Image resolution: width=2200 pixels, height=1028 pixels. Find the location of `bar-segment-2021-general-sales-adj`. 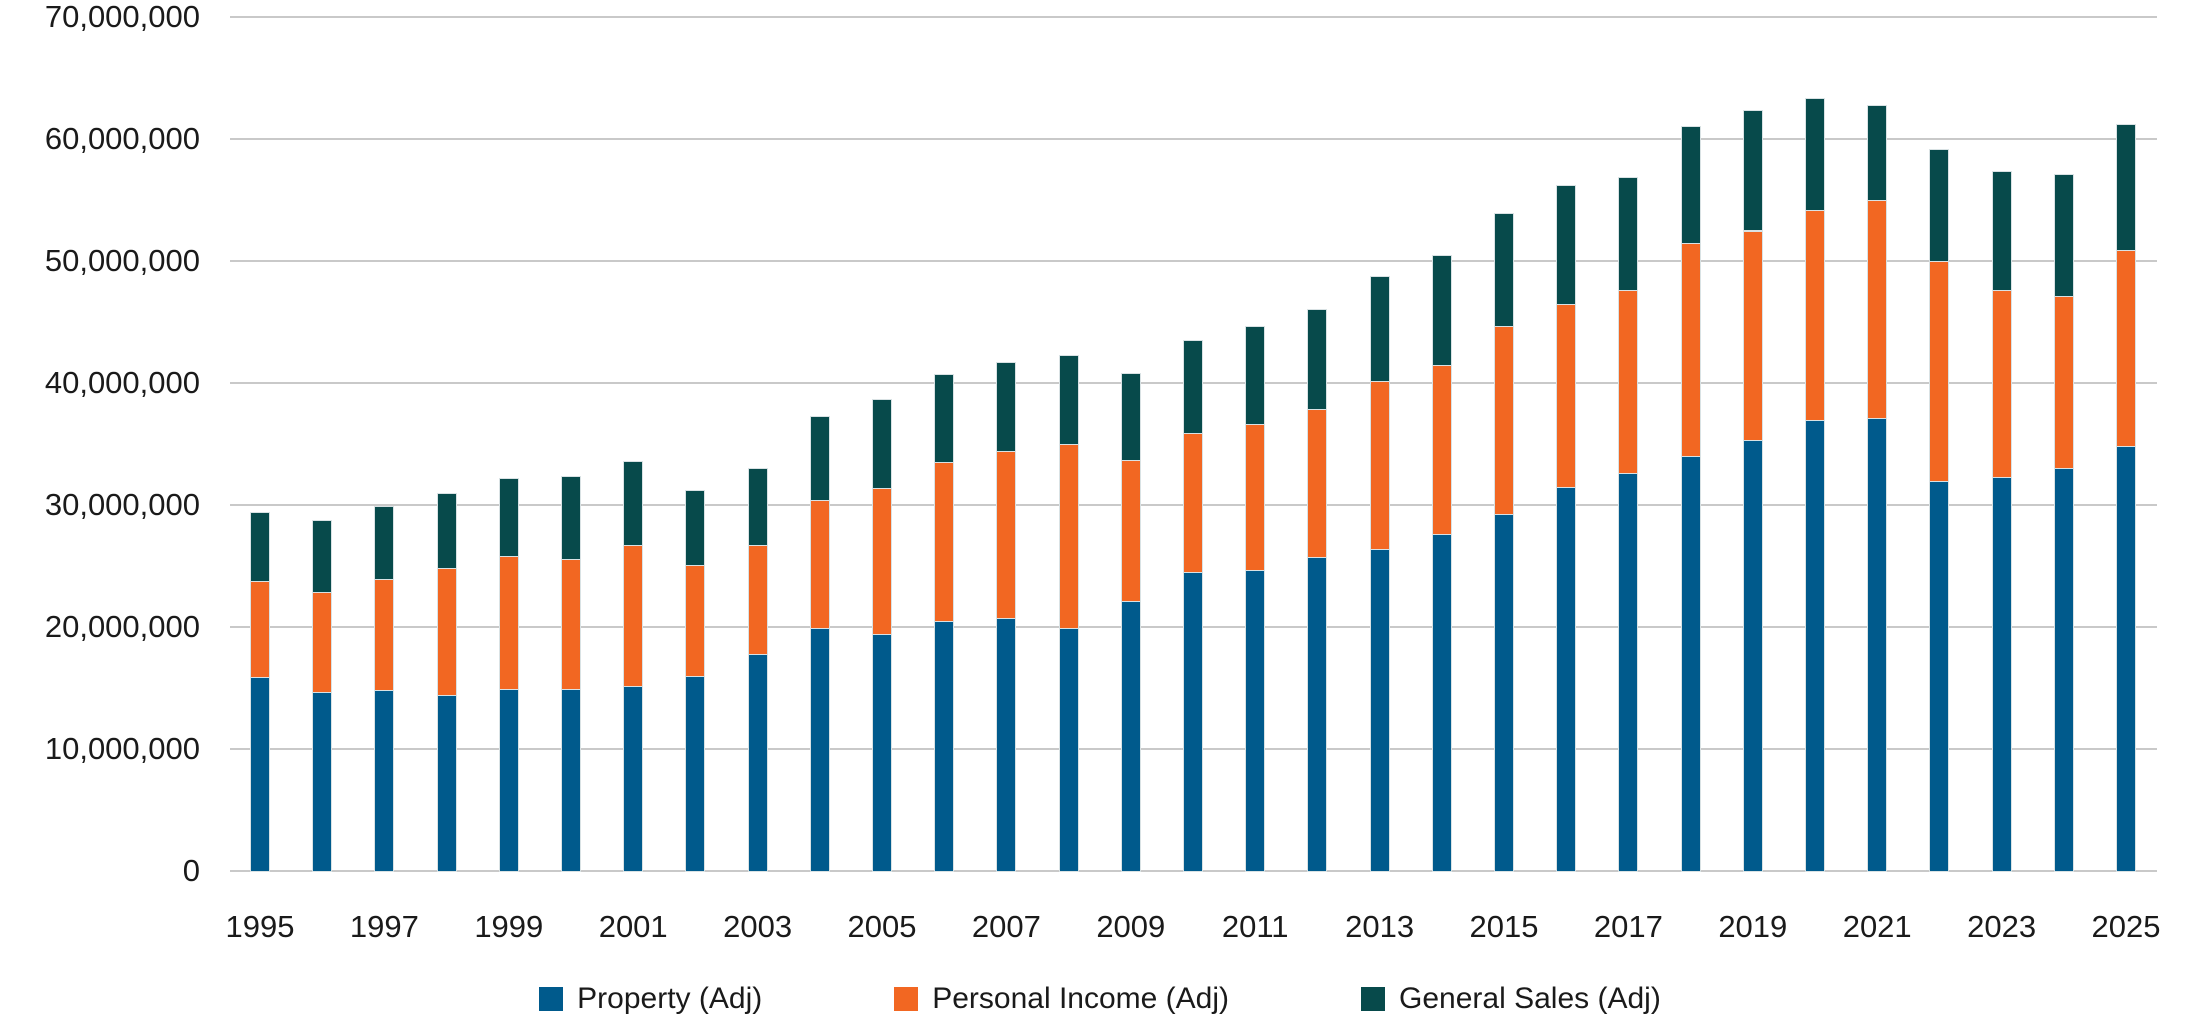

bar-segment-2021-general-sales-adj is located at coordinates (1877, 152).